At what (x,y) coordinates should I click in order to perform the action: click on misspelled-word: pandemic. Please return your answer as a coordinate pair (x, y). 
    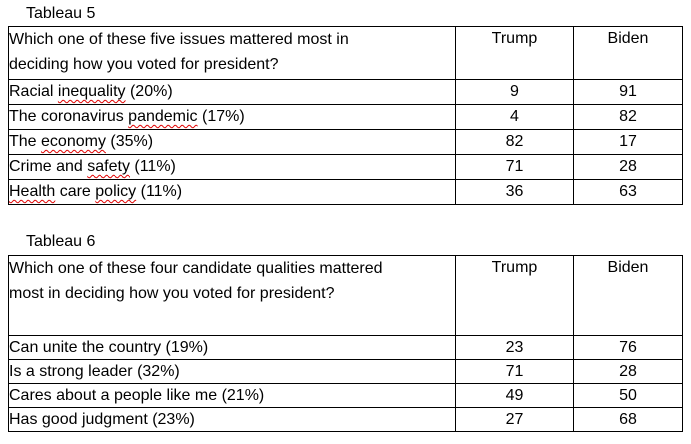
    Looking at the image, I should click on (163, 116).